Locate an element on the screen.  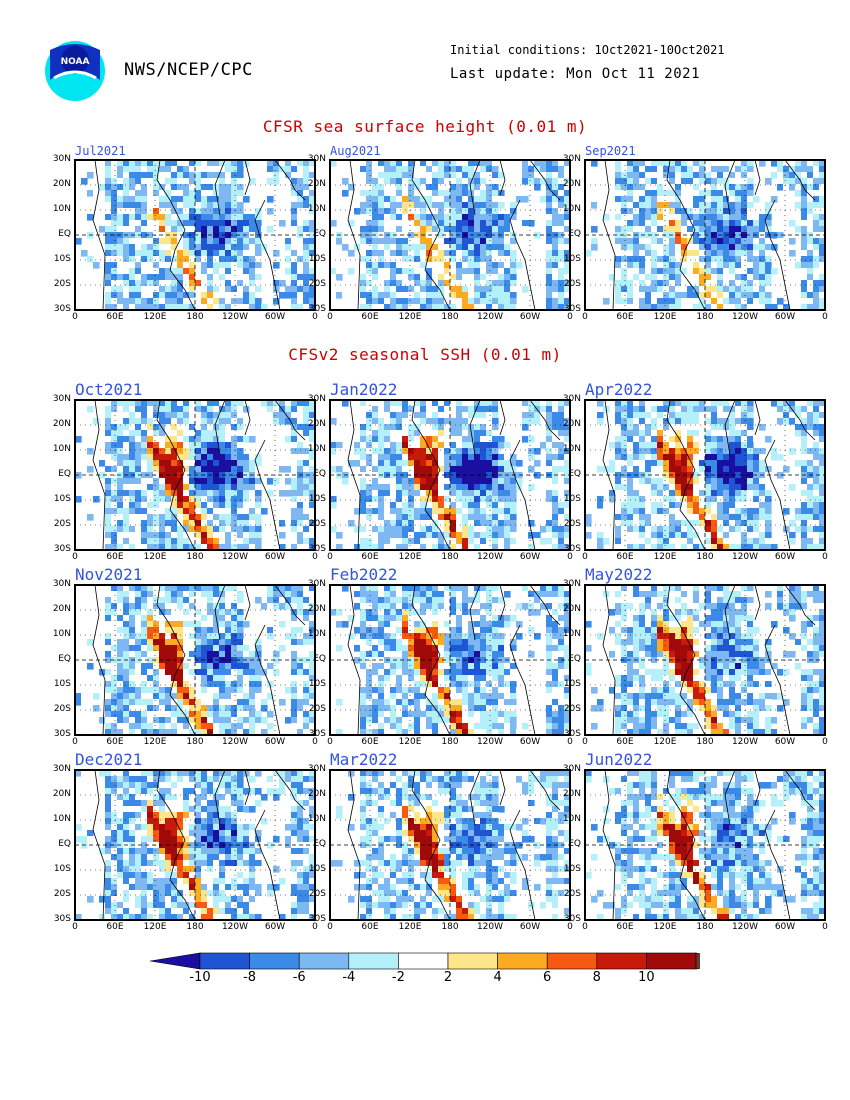
last-update: Last update: Mon Oct 11 2021 is located at coordinates (575, 74).